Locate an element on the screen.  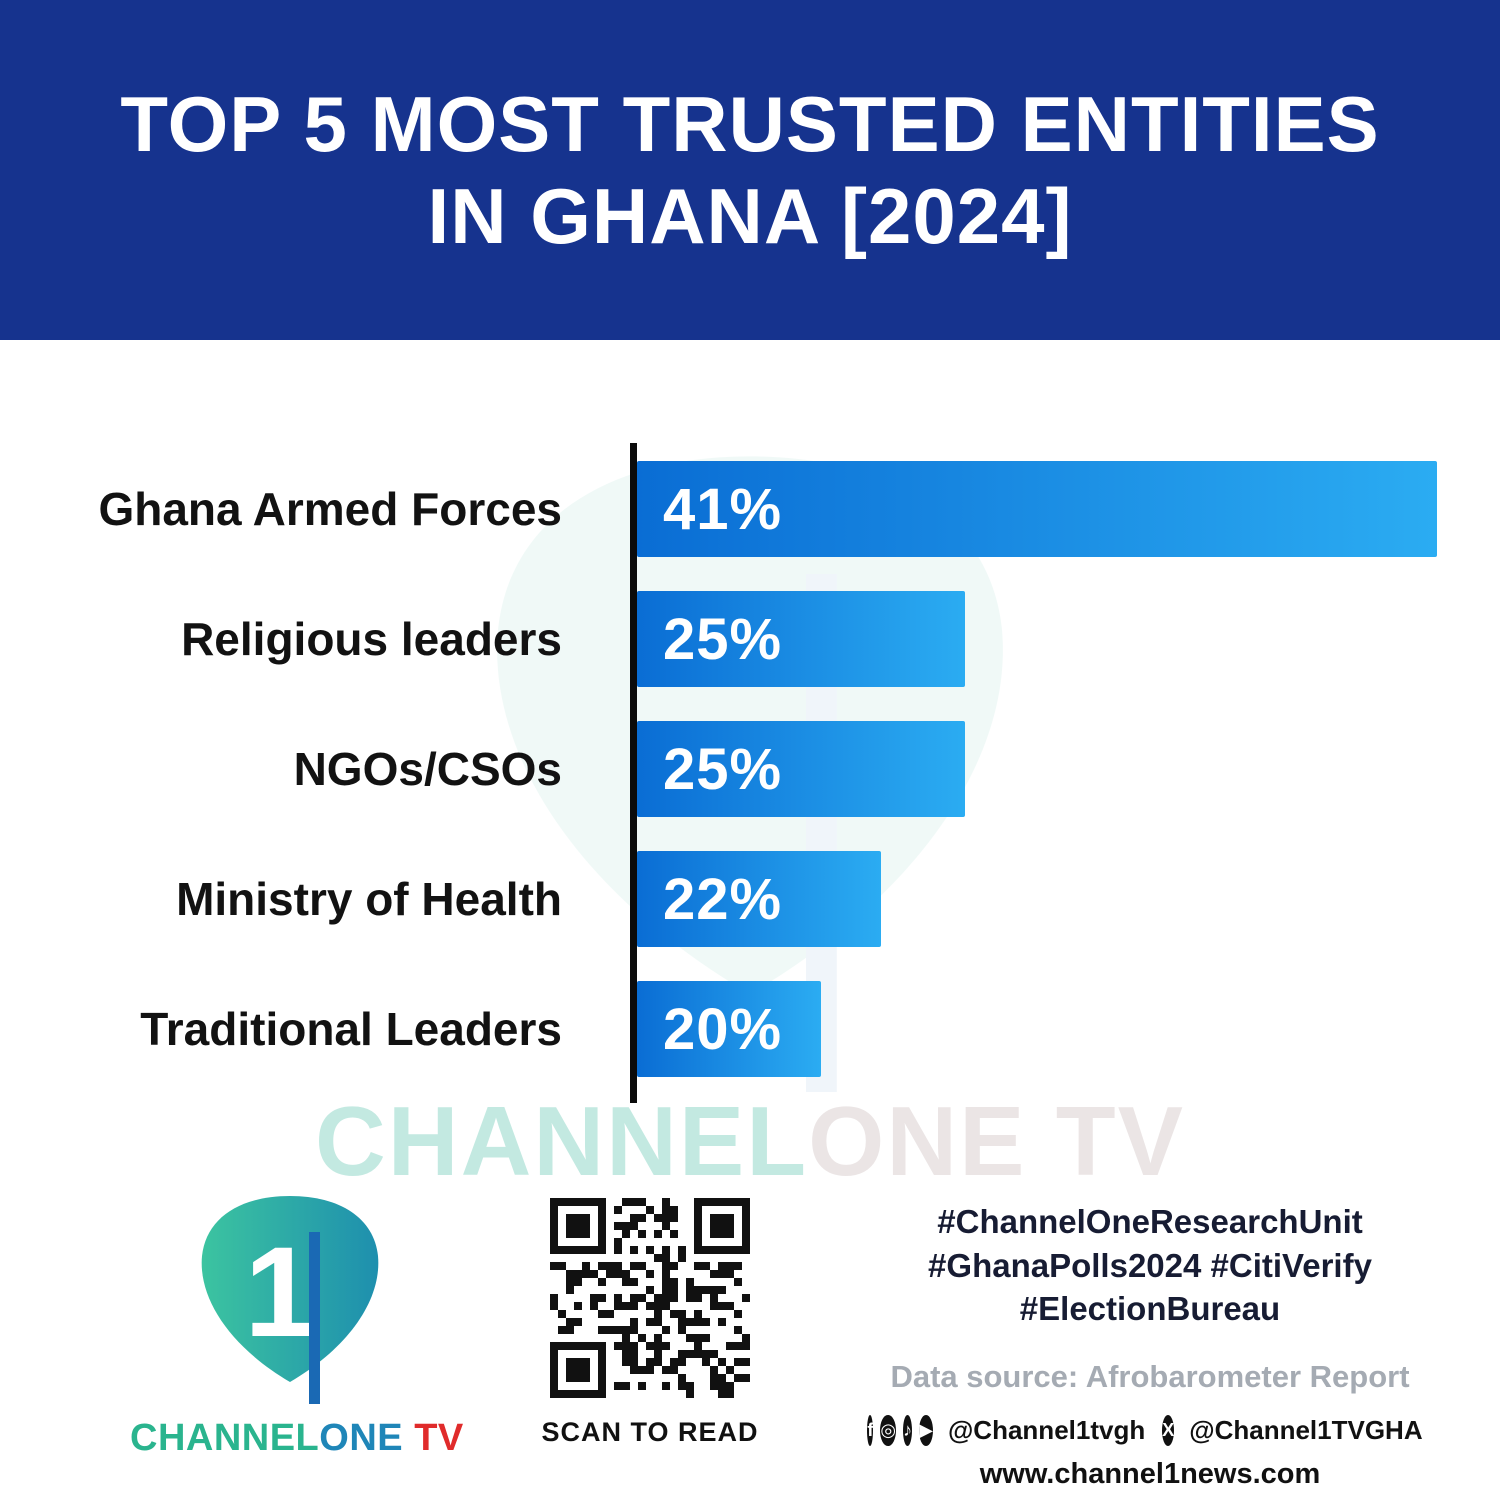
value-label: 41% is located at coordinates (723, 509).